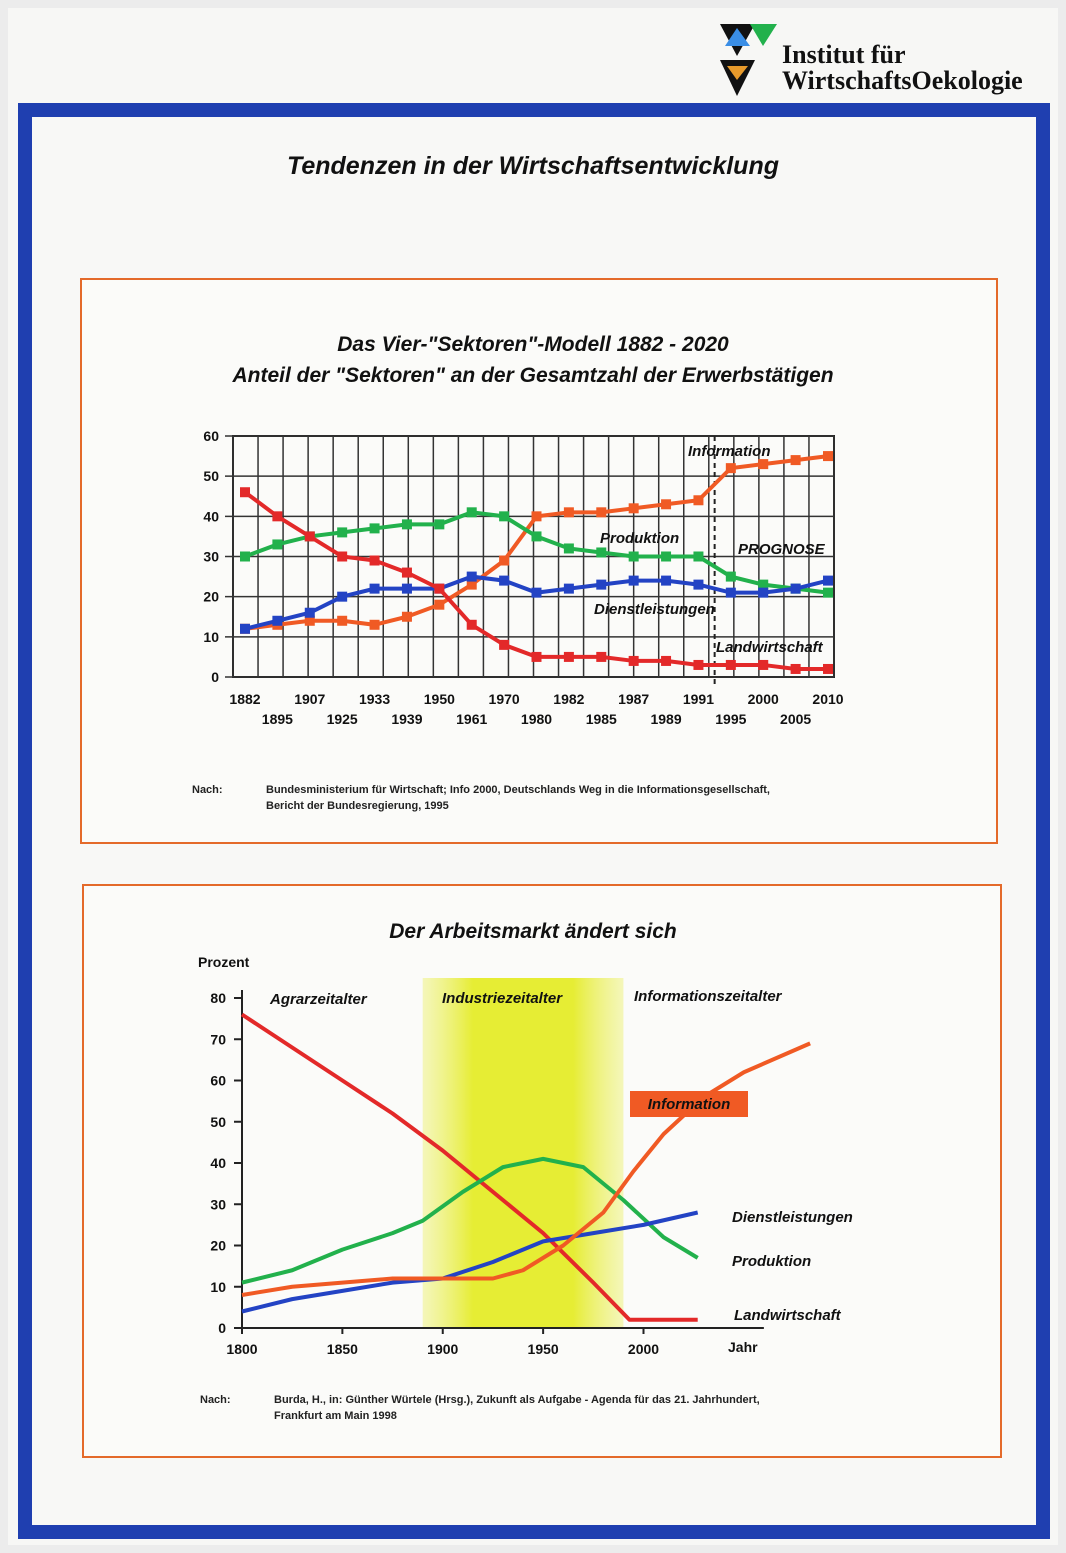  Describe the element at coordinates (218, 1039) in the screenshot. I see `chart-2-ytick-label: 70` at that location.